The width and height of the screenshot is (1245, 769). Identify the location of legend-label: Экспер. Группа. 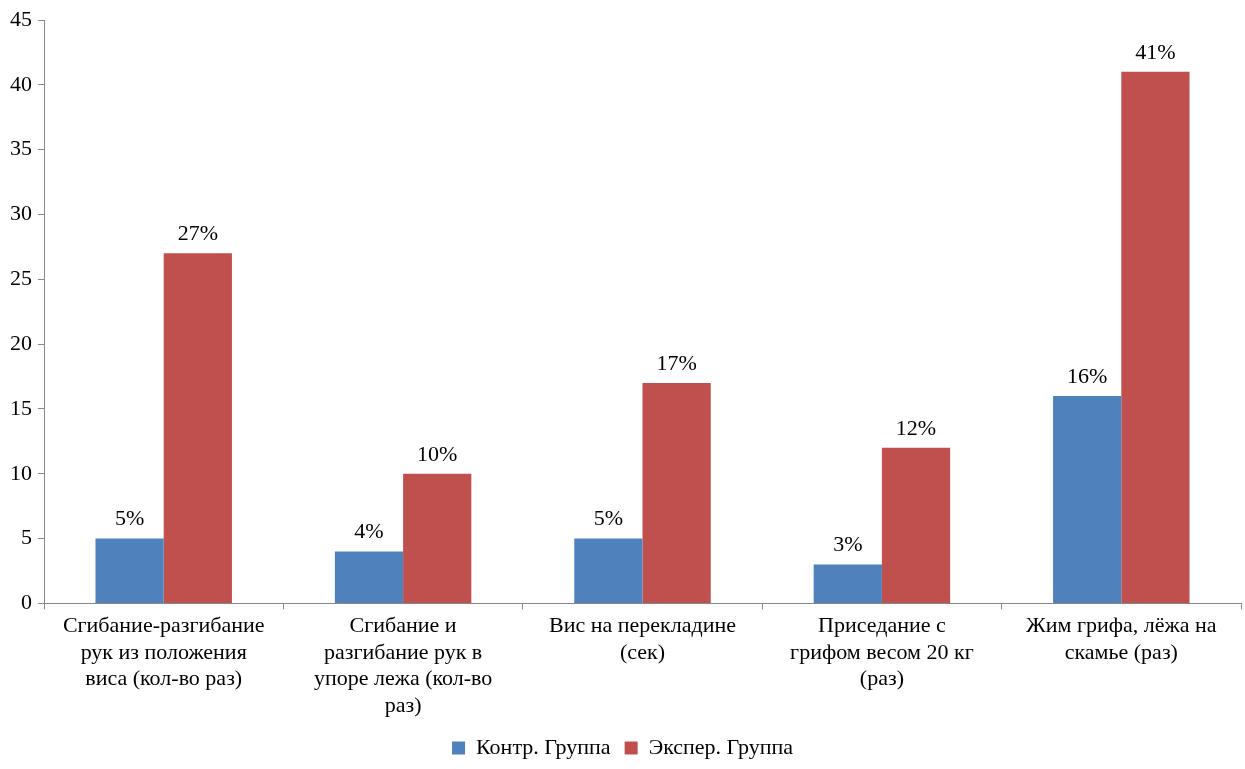
(721, 746).